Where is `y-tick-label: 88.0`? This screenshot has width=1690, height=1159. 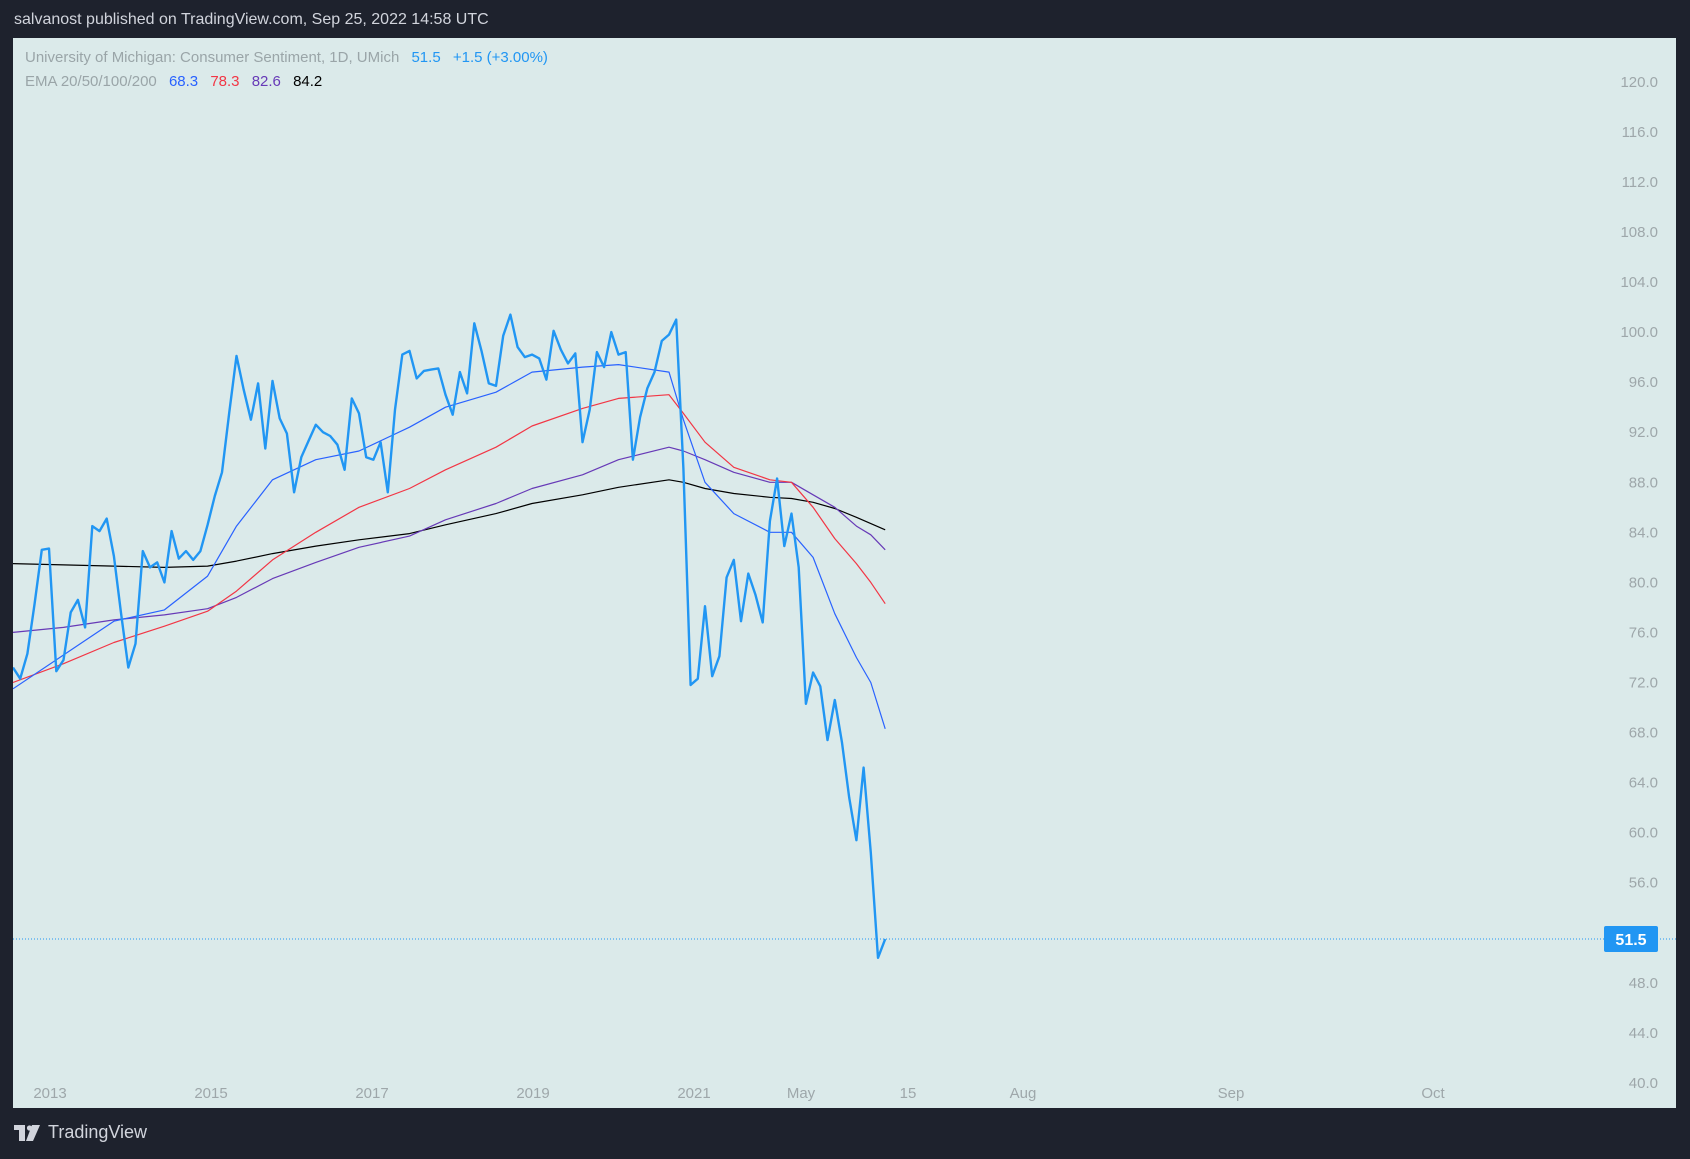
y-tick-label: 88.0 is located at coordinates (1643, 482).